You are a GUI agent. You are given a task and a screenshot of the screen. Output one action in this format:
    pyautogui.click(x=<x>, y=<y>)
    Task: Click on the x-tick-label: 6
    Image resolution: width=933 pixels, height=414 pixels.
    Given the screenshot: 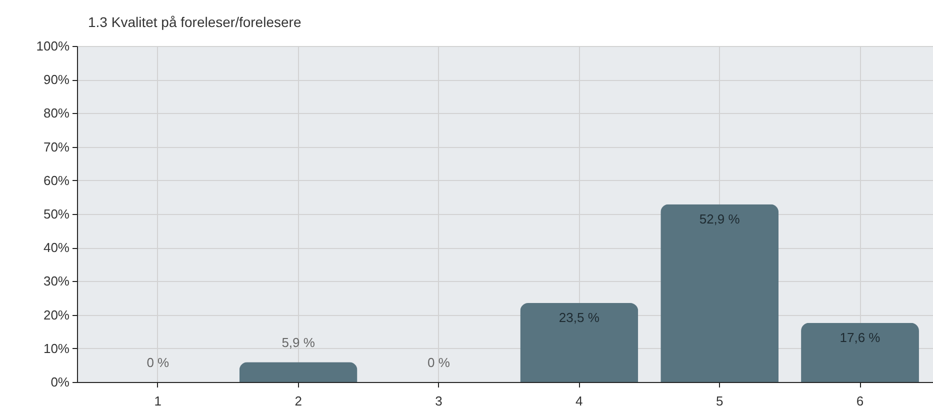 What is the action you would take?
    pyautogui.click(x=860, y=401)
    